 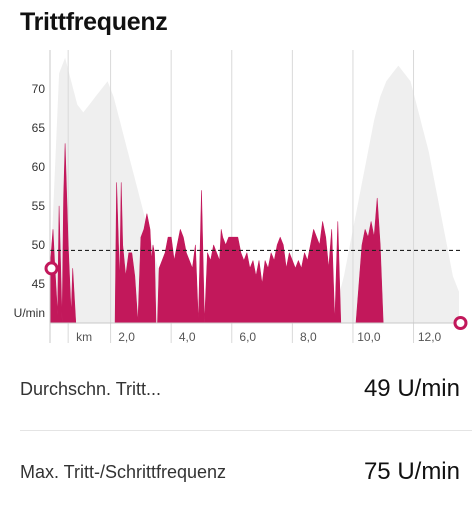 What do you see at coordinates (39, 206) in the screenshot?
I see `y-tick-label: 55` at bounding box center [39, 206].